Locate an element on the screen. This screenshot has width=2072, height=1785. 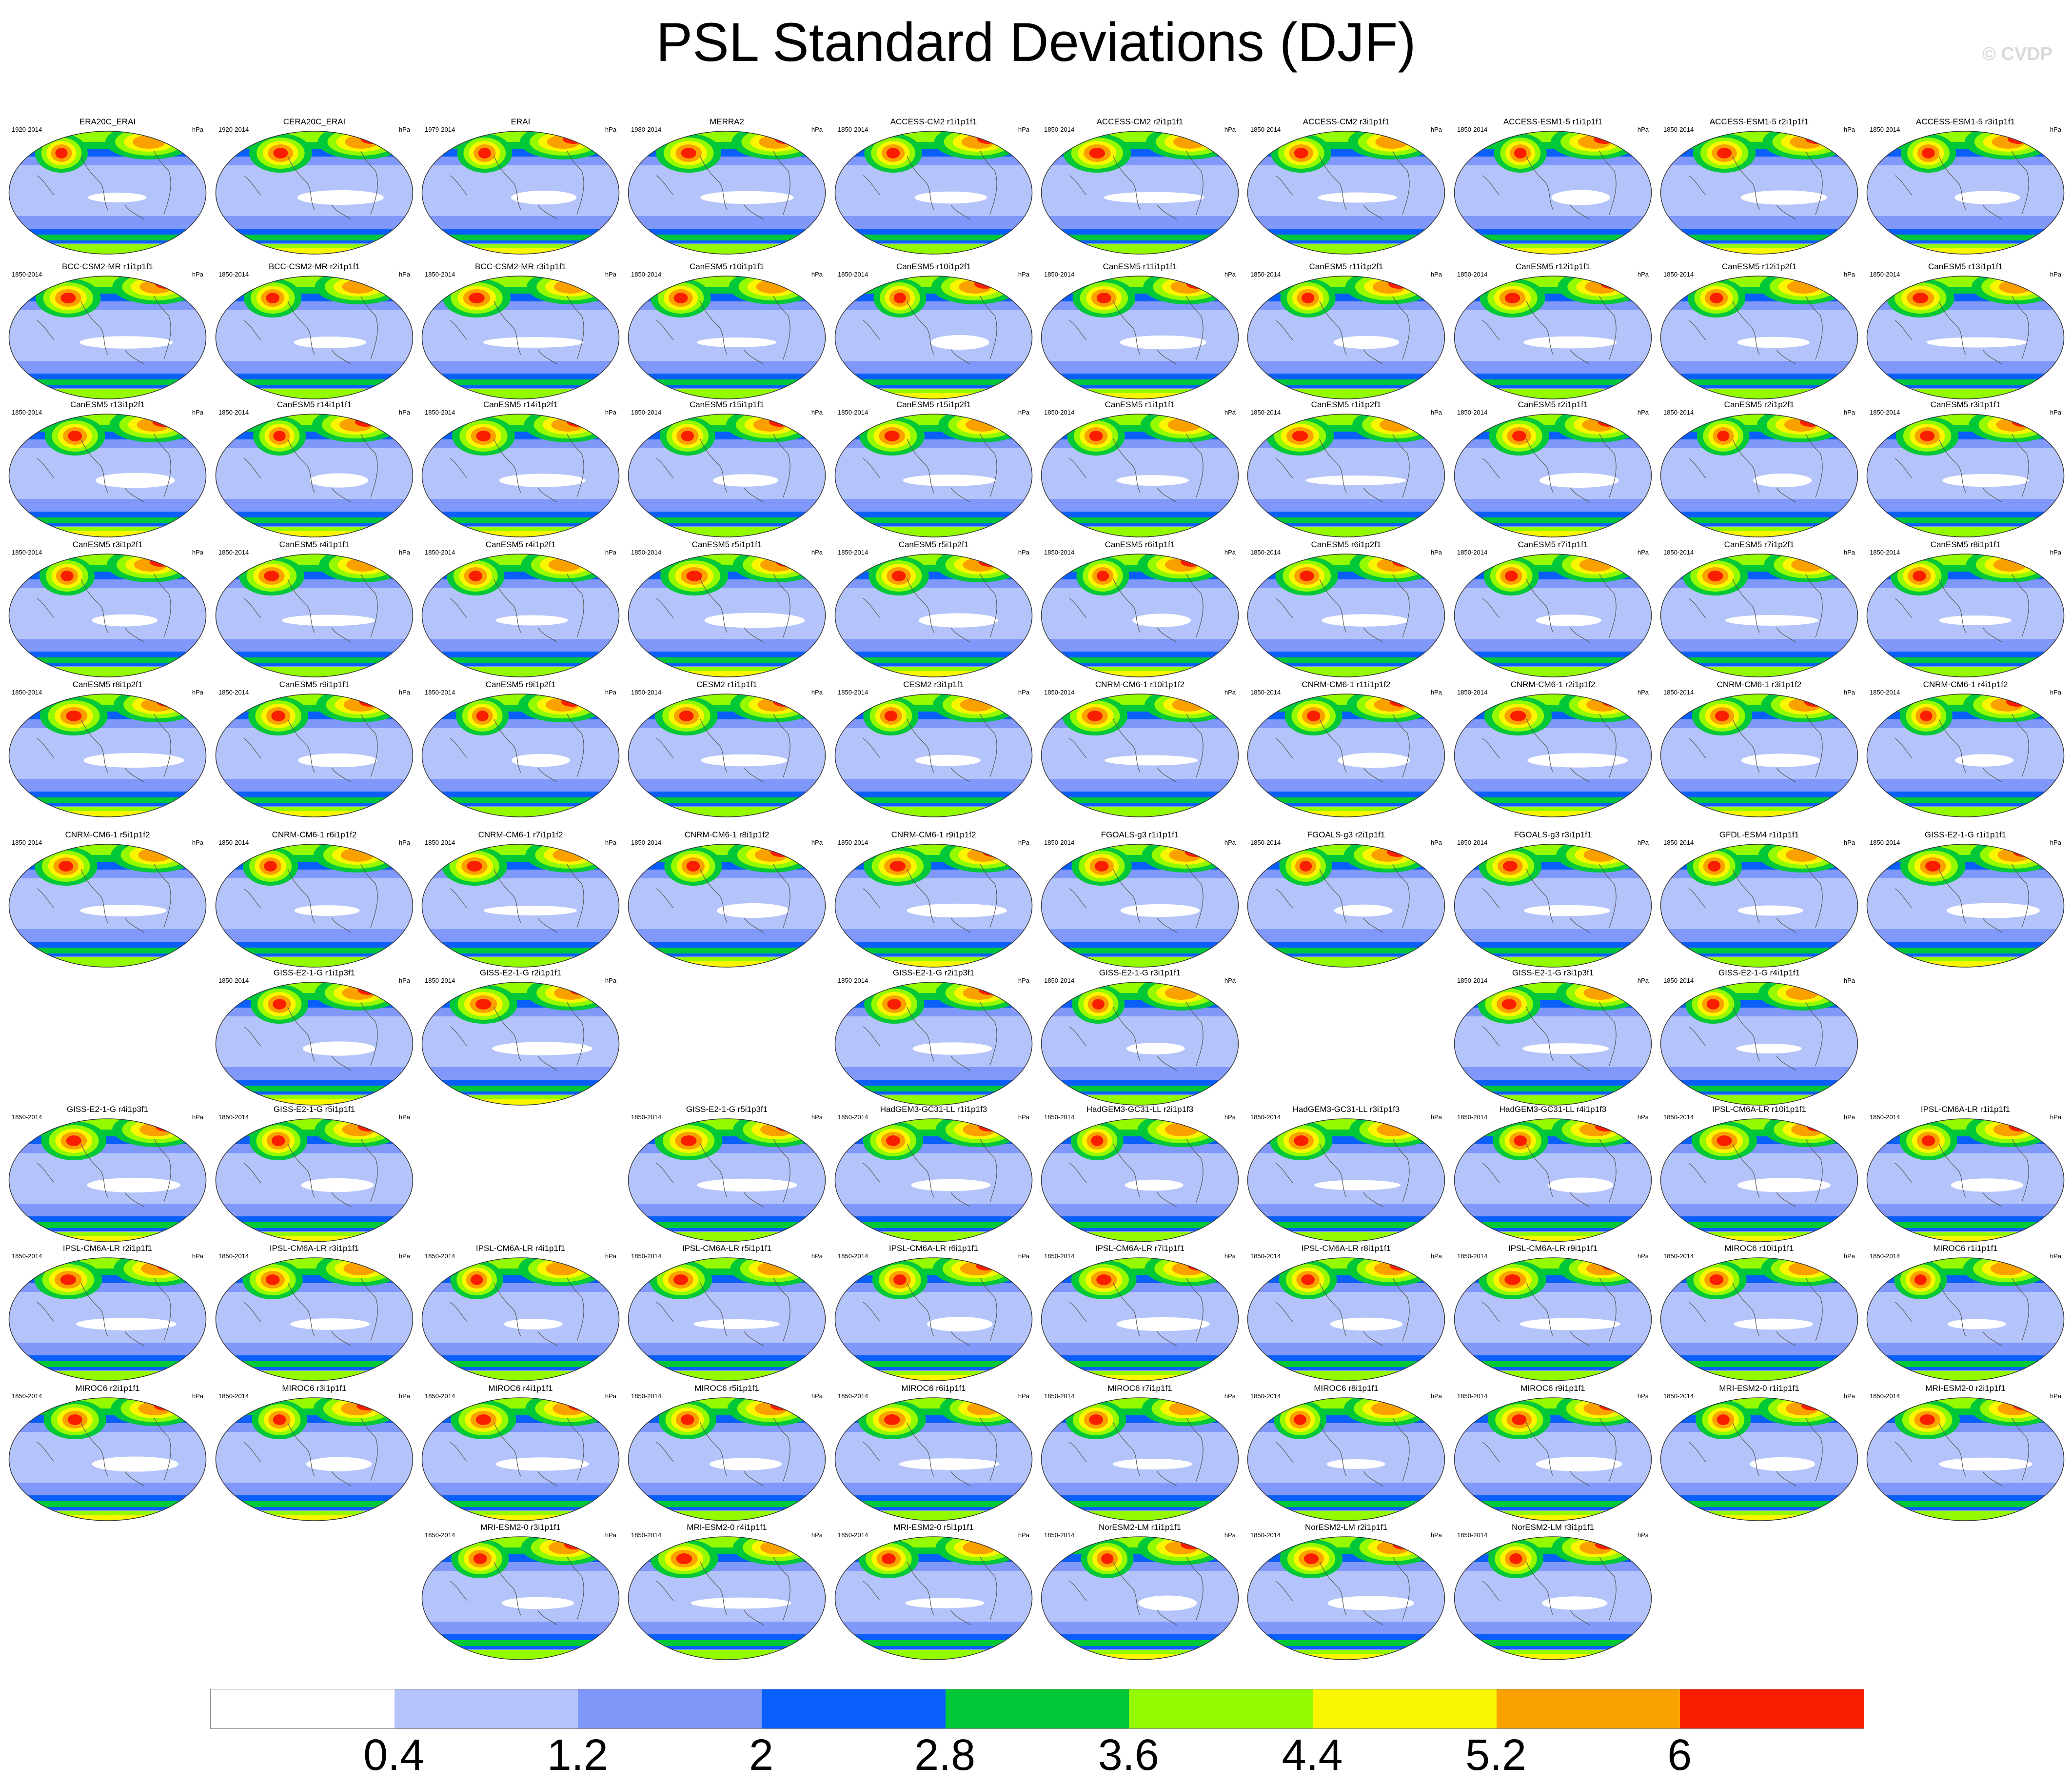
map-panel: ACCESS-ESM1-5 r2i1p1f1 1850-2014 hPa is located at coordinates (1760, 187).